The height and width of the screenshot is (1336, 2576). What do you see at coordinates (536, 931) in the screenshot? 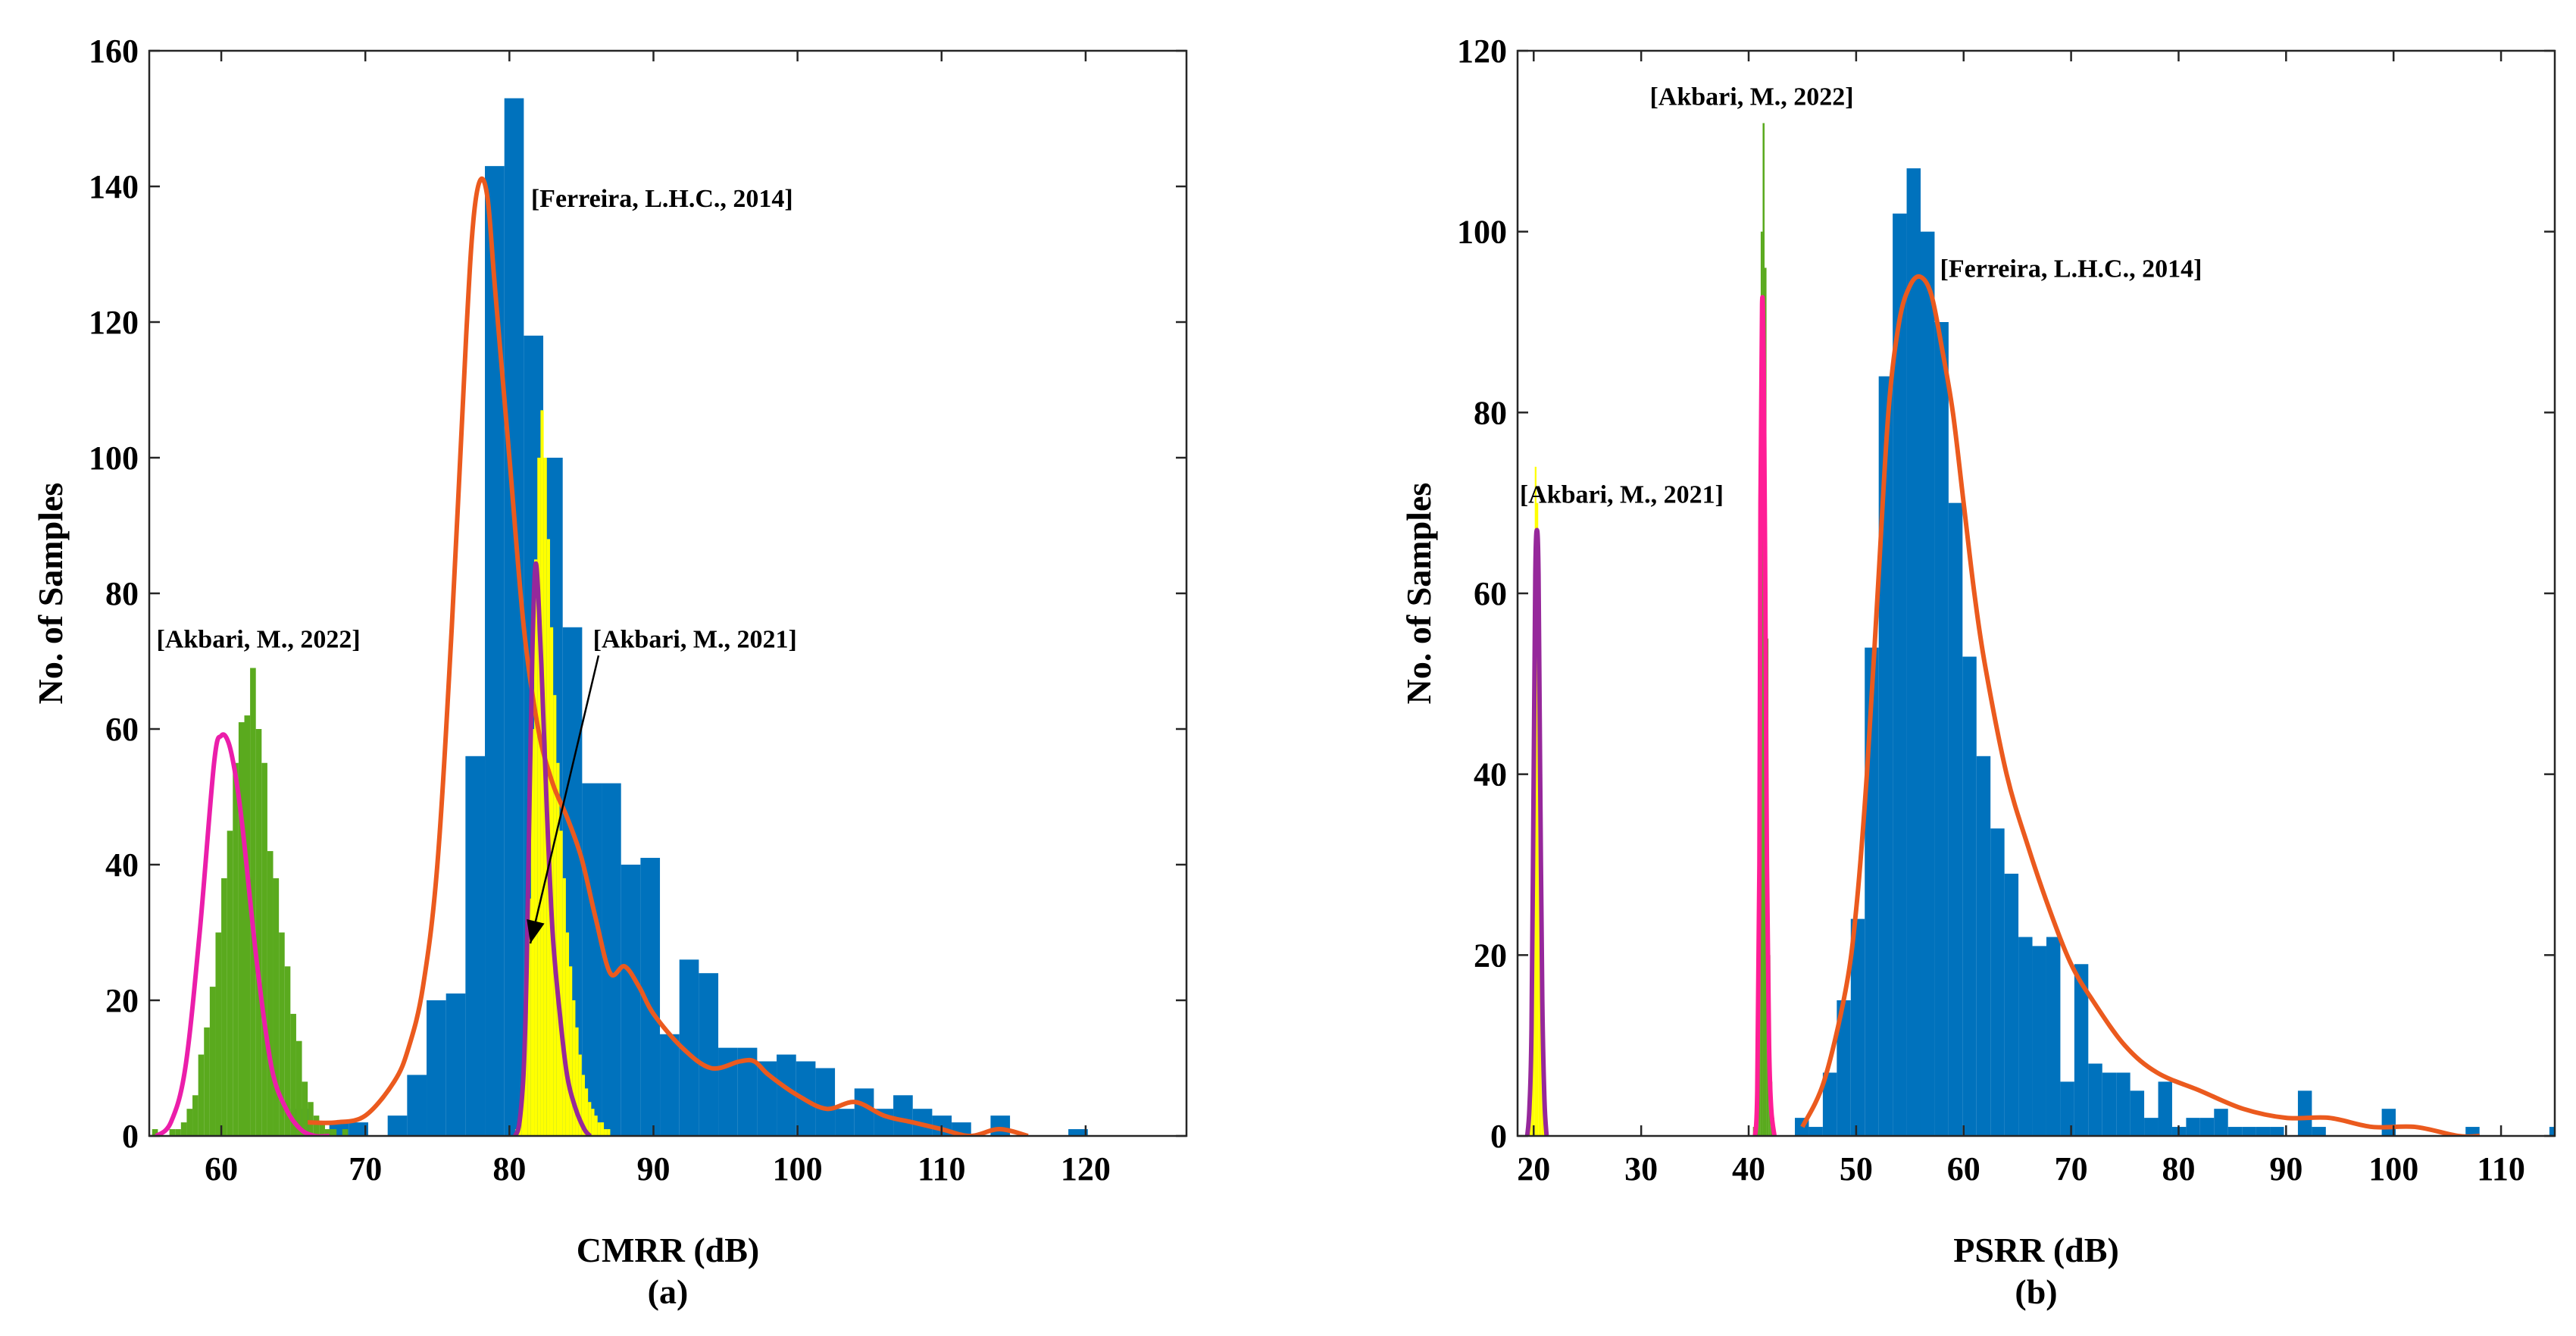
I see `annotation-arrow-head` at bounding box center [536, 931].